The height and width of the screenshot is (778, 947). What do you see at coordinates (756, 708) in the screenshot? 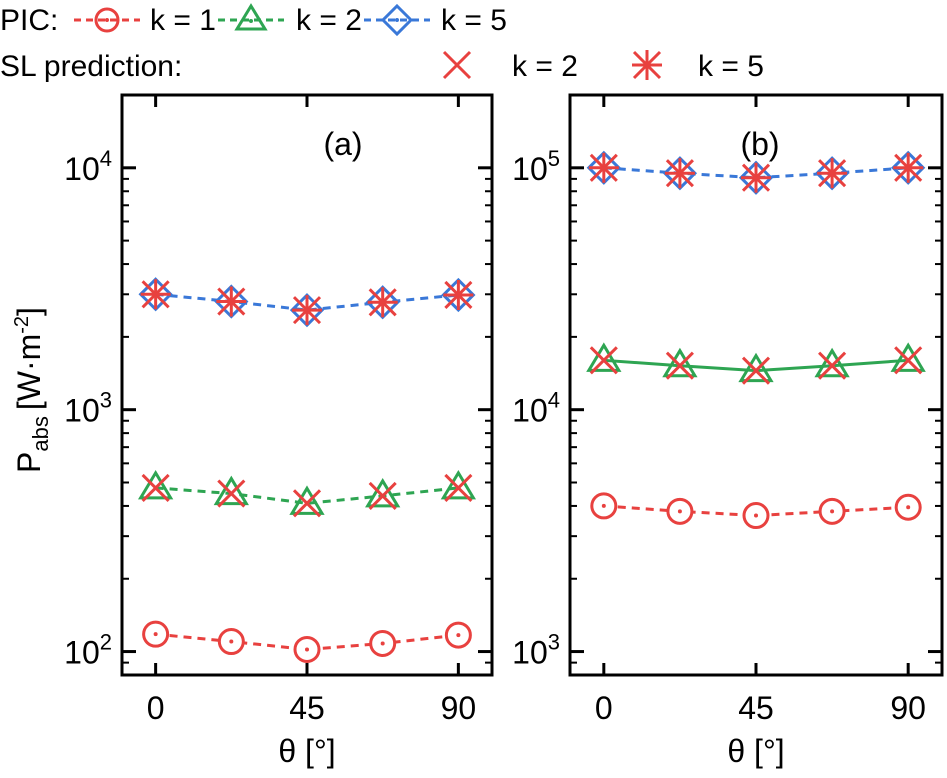
I see `panel-b-x-tick-label: 45` at bounding box center [756, 708].